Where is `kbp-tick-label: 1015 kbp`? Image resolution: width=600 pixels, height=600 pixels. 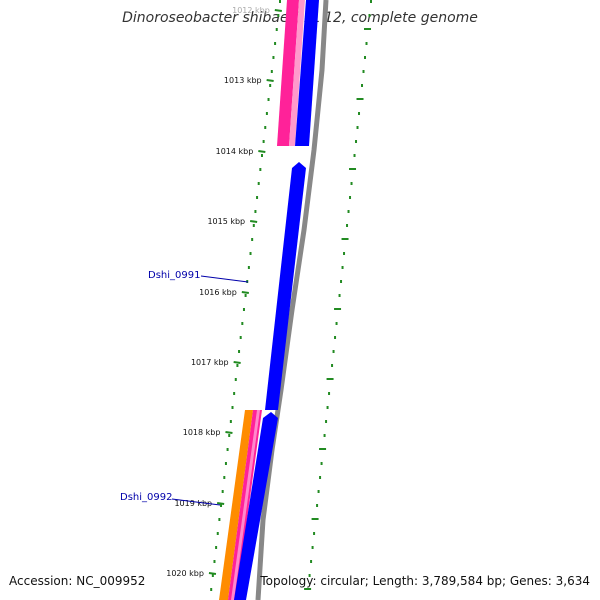
kbp-tick-label: 1015 kbp is located at coordinates (226, 221).